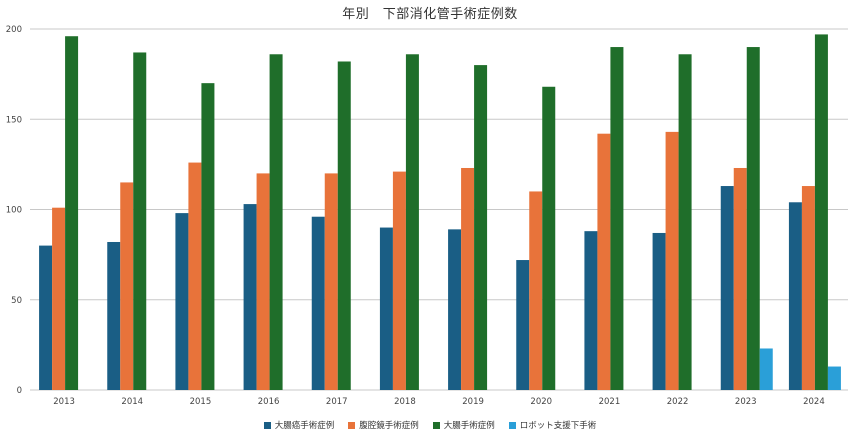  Describe the element at coordinates (14, 120) in the screenshot. I see `y-tick-label: 150` at that location.